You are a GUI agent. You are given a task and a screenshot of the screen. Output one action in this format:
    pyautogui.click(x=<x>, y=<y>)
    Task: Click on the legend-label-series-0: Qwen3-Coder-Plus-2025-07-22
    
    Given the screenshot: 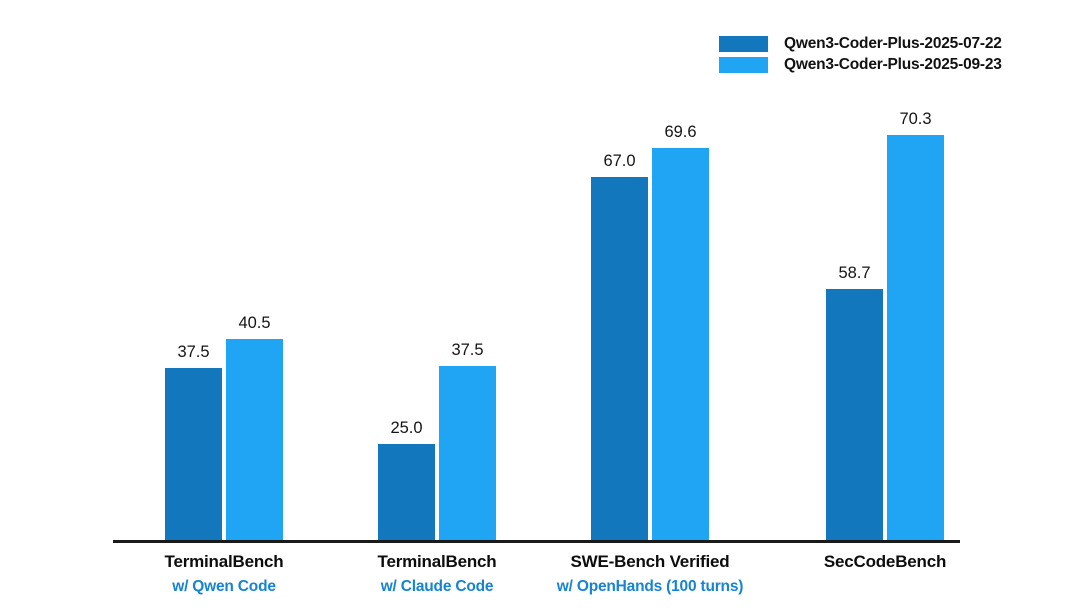 What is the action you would take?
    pyautogui.click(x=893, y=43)
    